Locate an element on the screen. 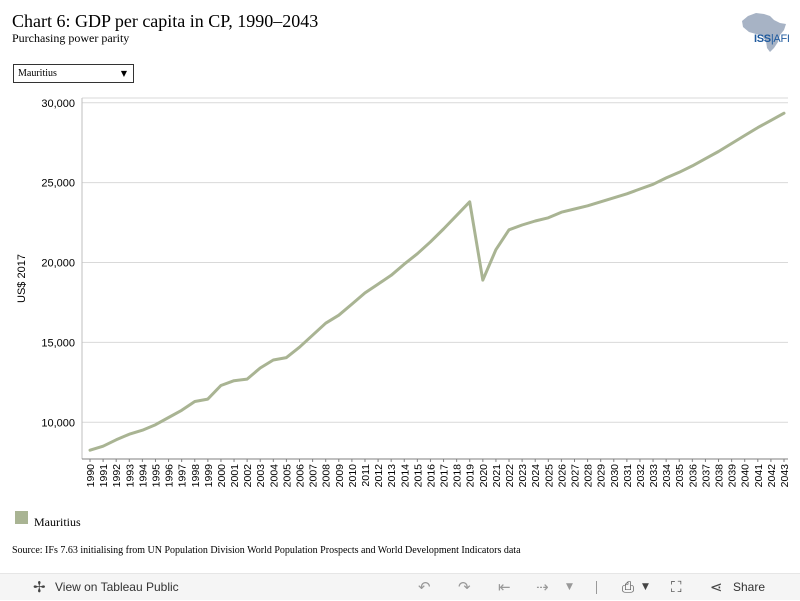 Image resolution: width=800 pixels, height=601 pixels. x-tick-label: 2018 is located at coordinates (458, 476).